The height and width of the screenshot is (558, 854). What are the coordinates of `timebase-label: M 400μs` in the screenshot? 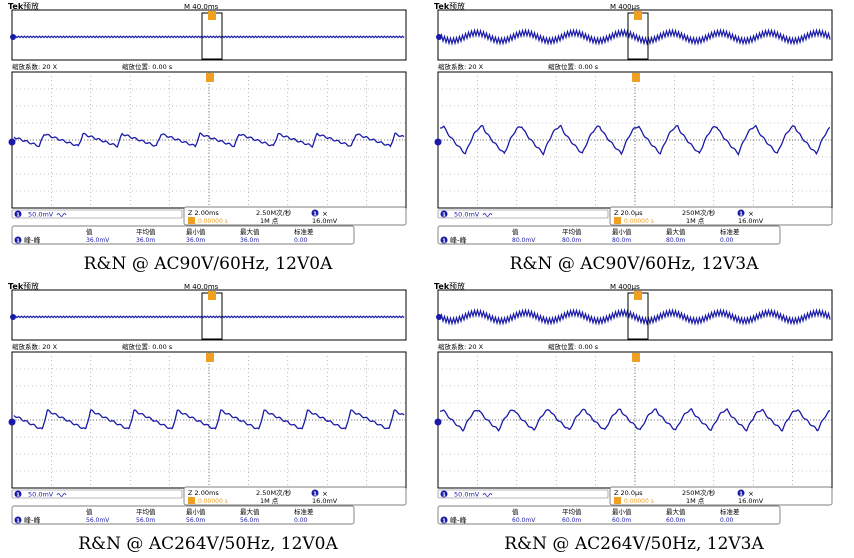 It's located at (625, 287).